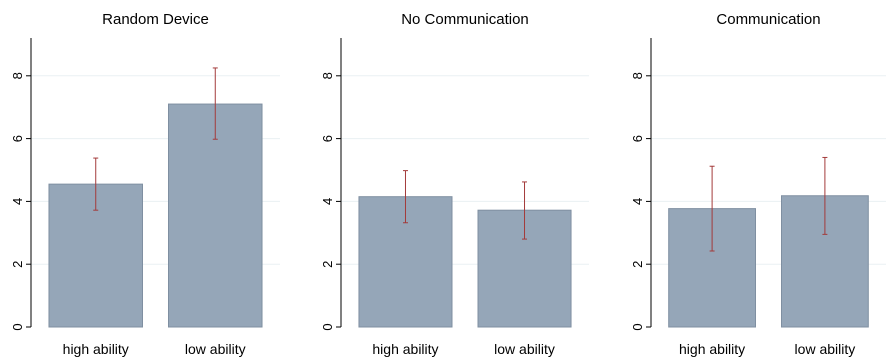  What do you see at coordinates (465, 19) in the screenshot?
I see `panel-title: No Communication` at bounding box center [465, 19].